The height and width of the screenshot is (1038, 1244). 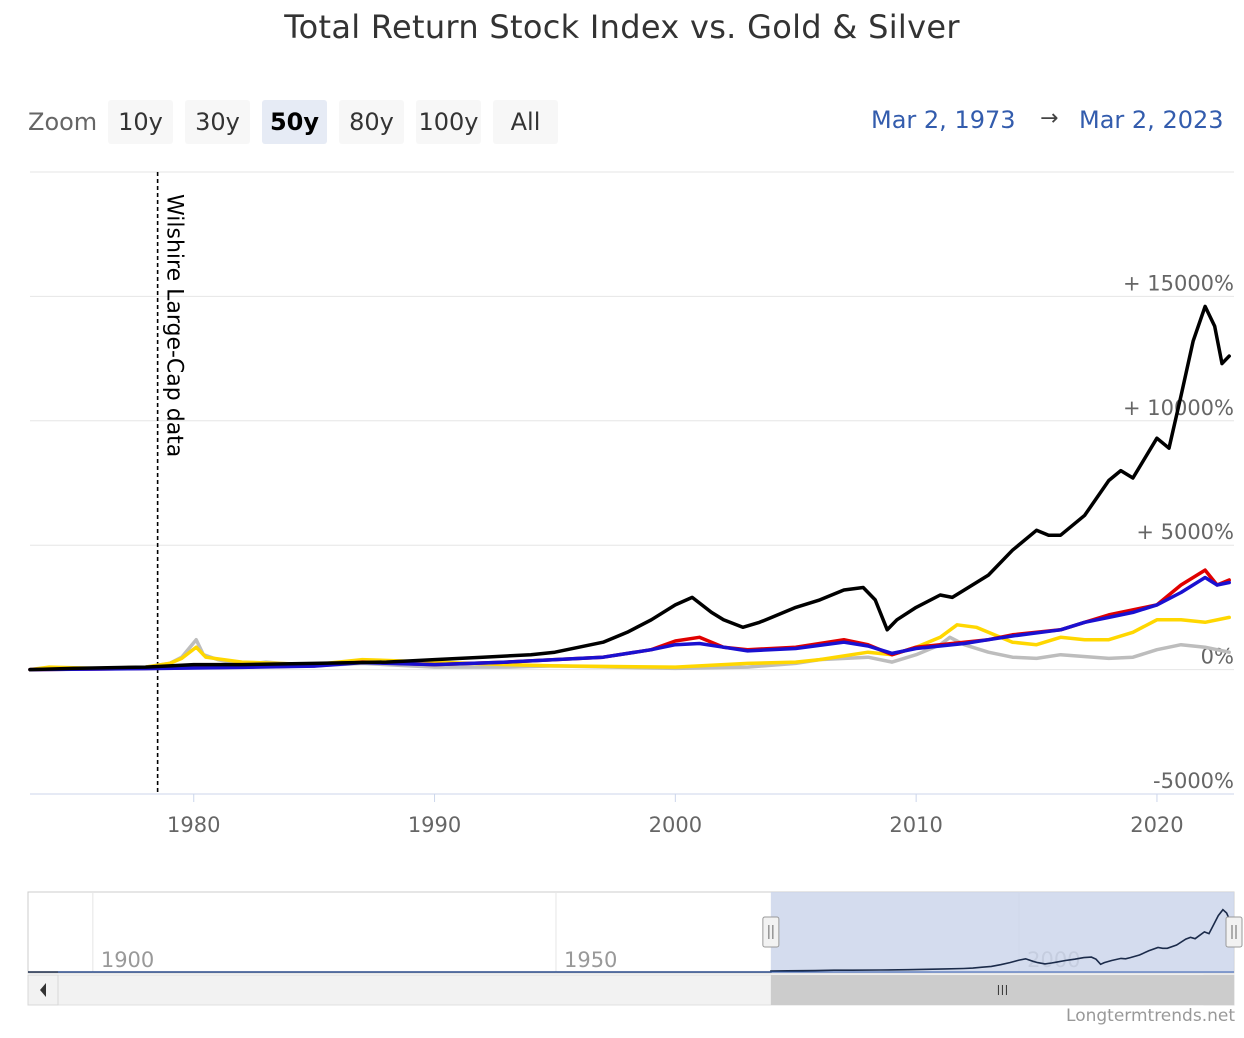 I want to click on zoom-30y-button: 30y, so click(x=217, y=122).